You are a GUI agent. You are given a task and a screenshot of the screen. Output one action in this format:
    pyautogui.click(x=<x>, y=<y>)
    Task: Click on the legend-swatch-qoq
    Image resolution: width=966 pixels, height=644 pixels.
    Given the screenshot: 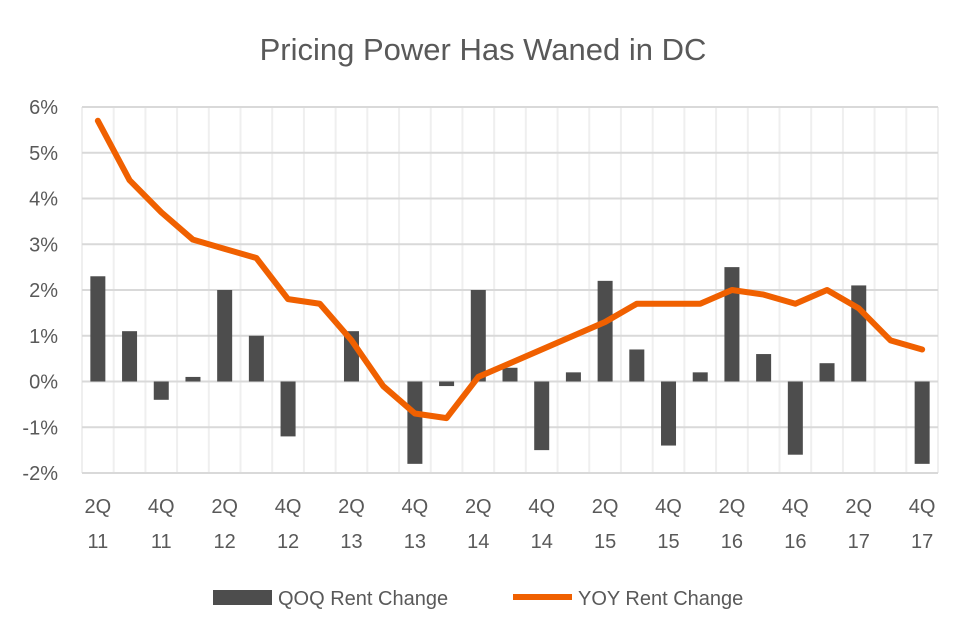 What is the action you would take?
    pyautogui.click(x=242, y=597)
    